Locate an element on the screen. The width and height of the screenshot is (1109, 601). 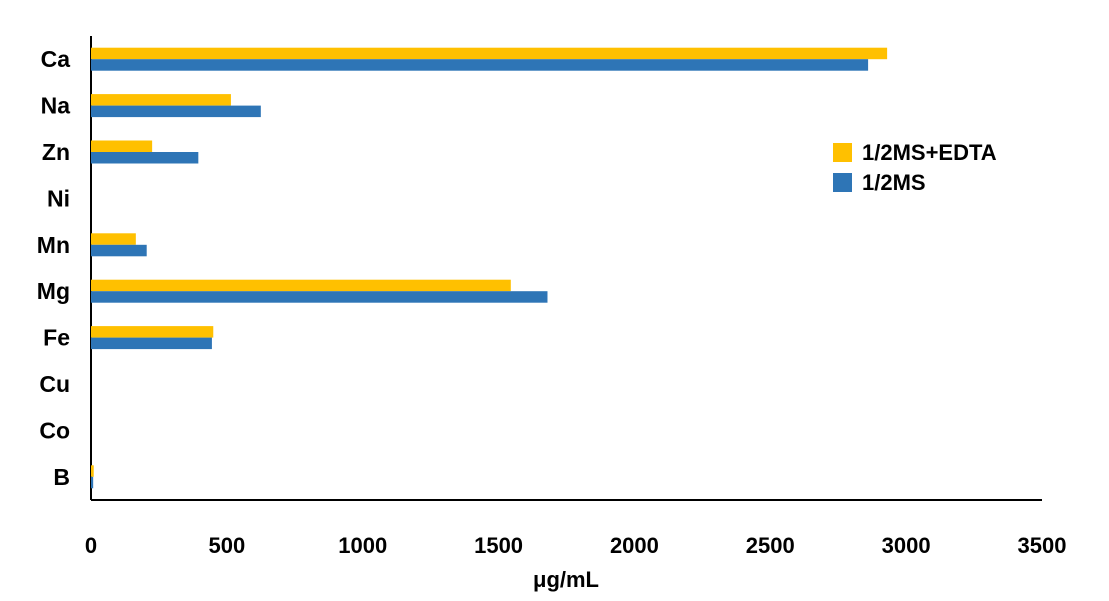
category-label-mg: Mg is located at coordinates (53, 291).